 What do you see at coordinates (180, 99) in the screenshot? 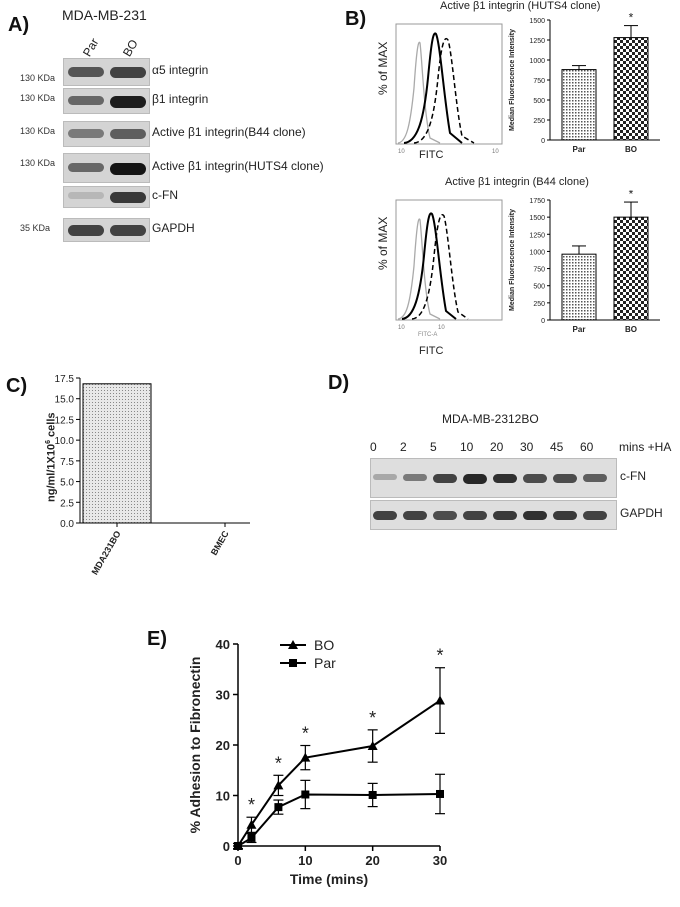
I see `blot-row-label: β1 integrin` at bounding box center [180, 99].